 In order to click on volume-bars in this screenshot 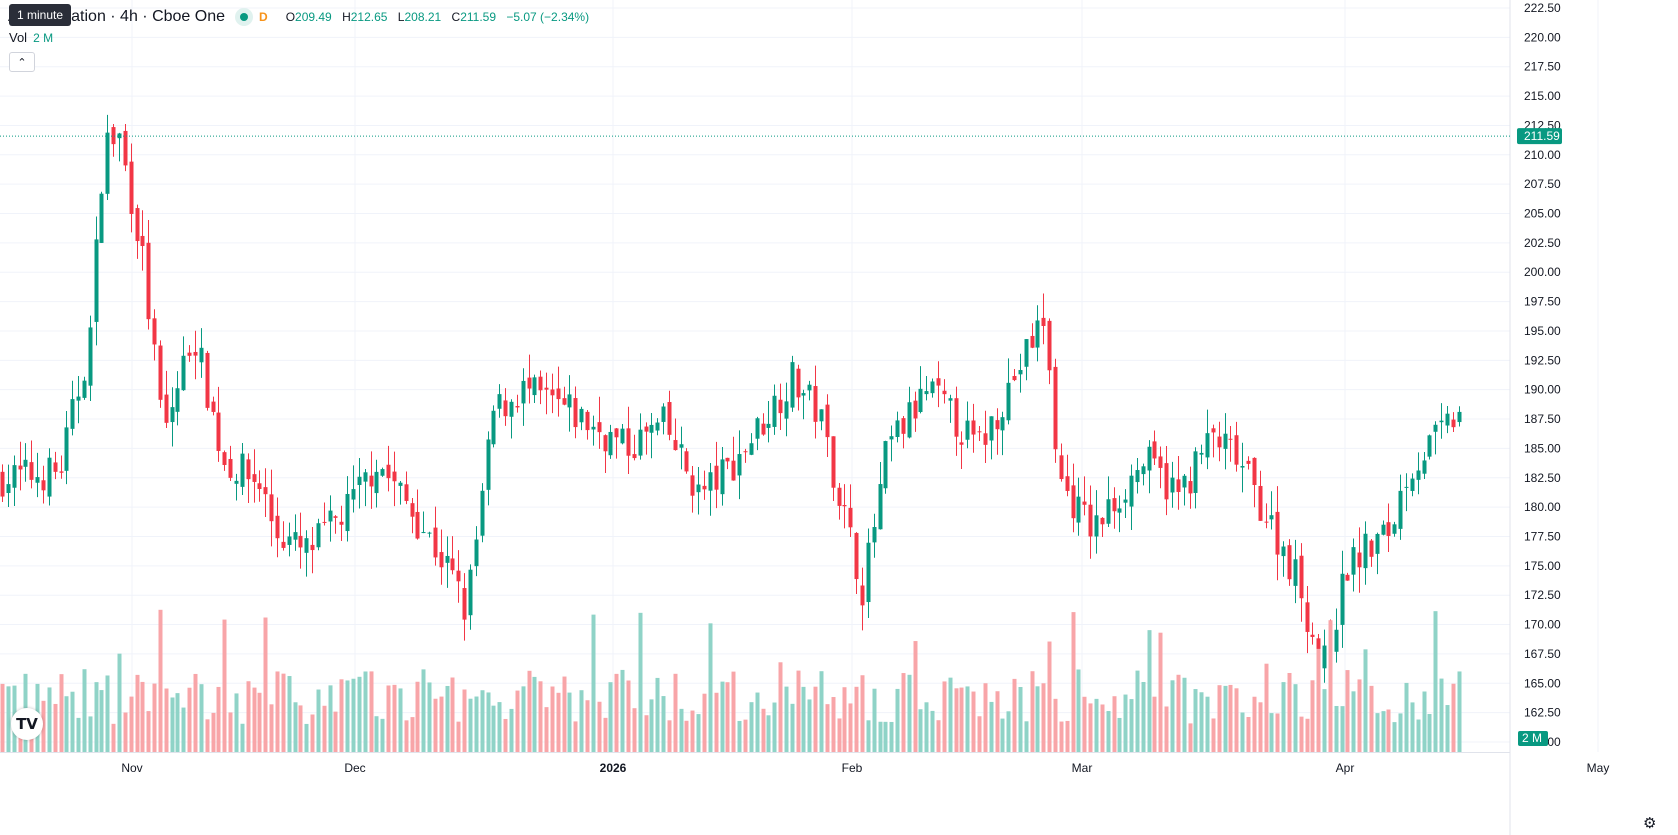, I will do `click(731, 680)`.